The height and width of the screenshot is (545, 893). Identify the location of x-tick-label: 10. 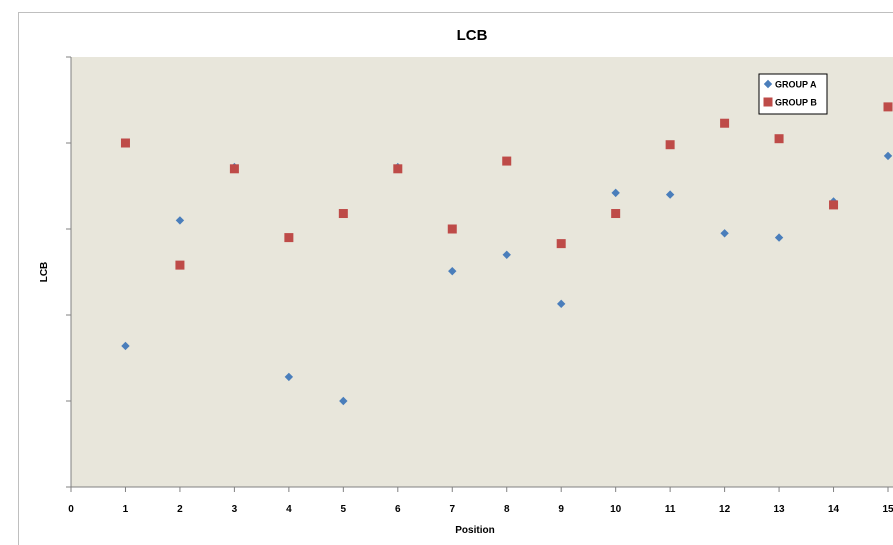
(616, 509).